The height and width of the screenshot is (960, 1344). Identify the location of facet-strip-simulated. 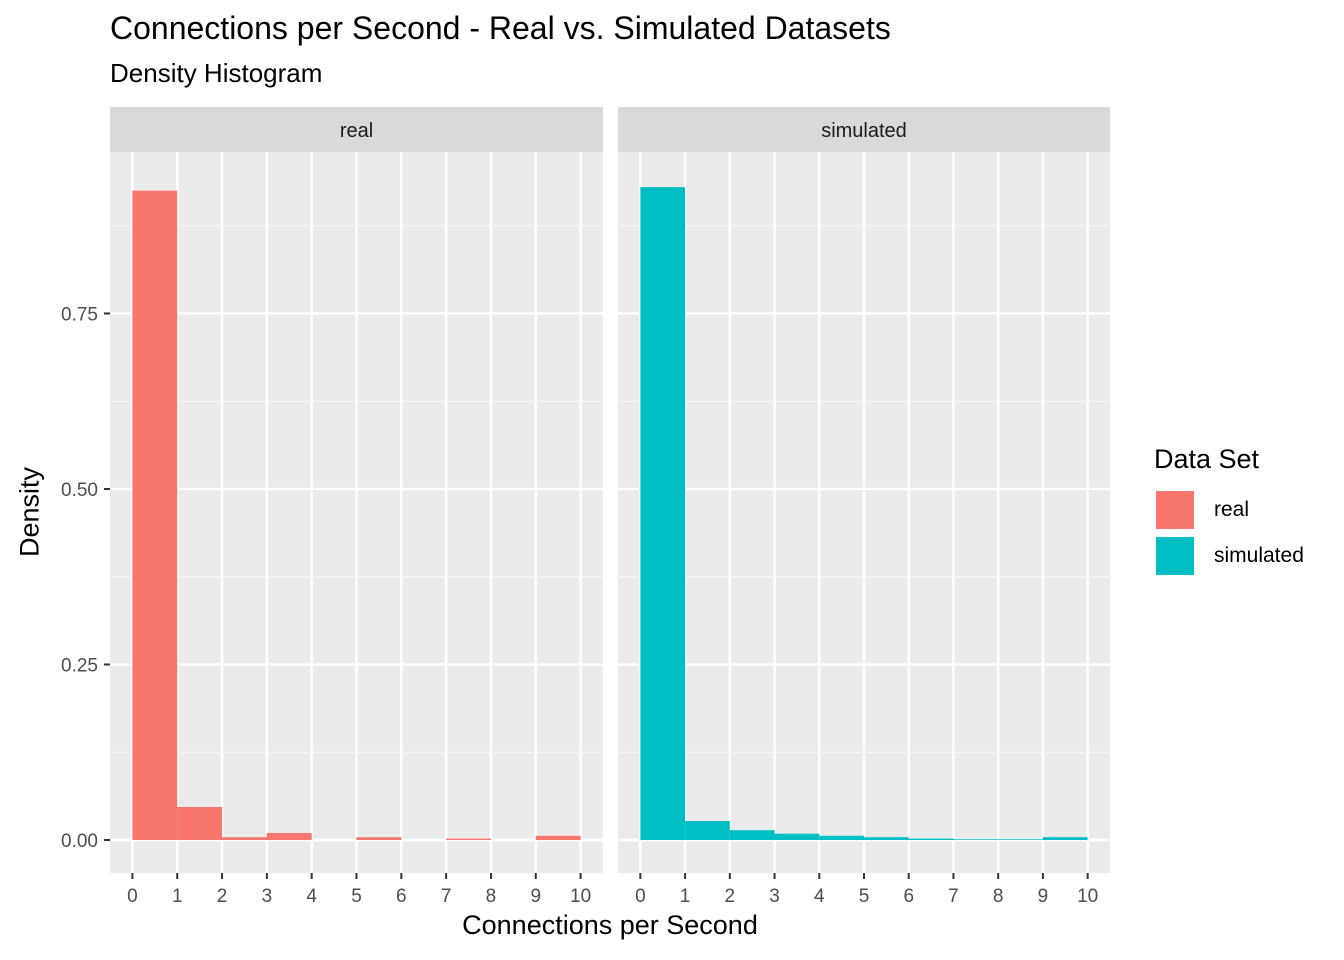
(864, 129).